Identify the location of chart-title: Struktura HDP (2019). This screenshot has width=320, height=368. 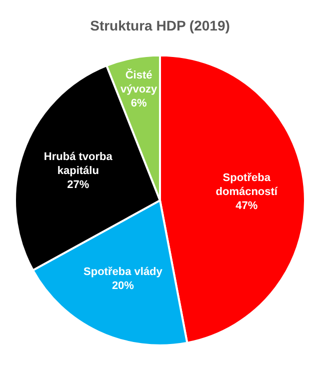
(160, 25).